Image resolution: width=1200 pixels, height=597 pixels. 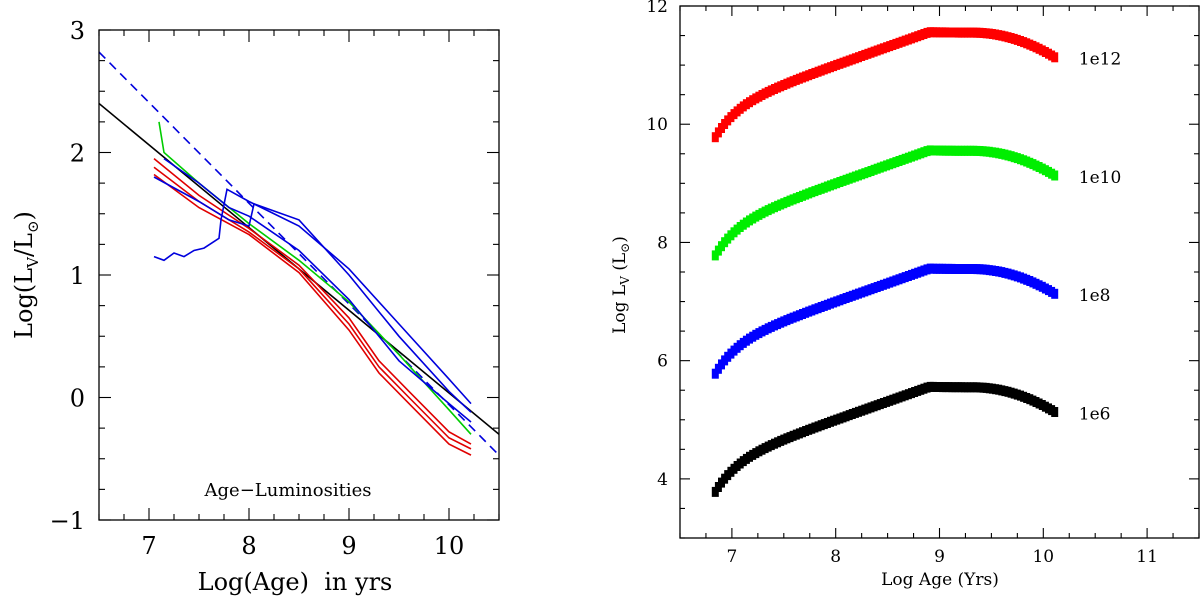 I want to click on left-y-tick-label: −1, so click(x=67, y=521).